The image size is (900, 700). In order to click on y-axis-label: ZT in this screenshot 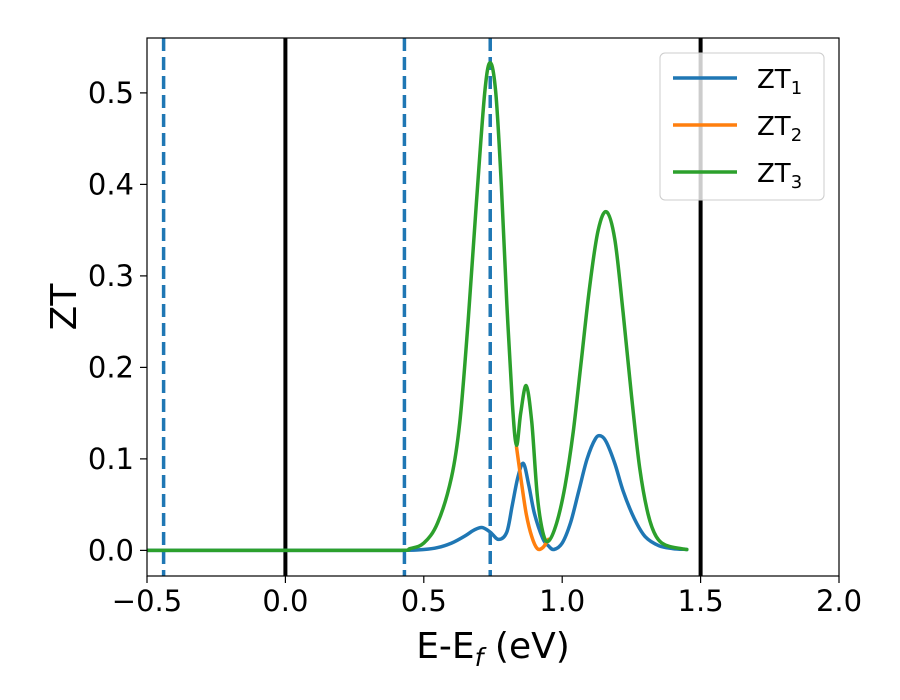, I will do `click(64, 307)`.